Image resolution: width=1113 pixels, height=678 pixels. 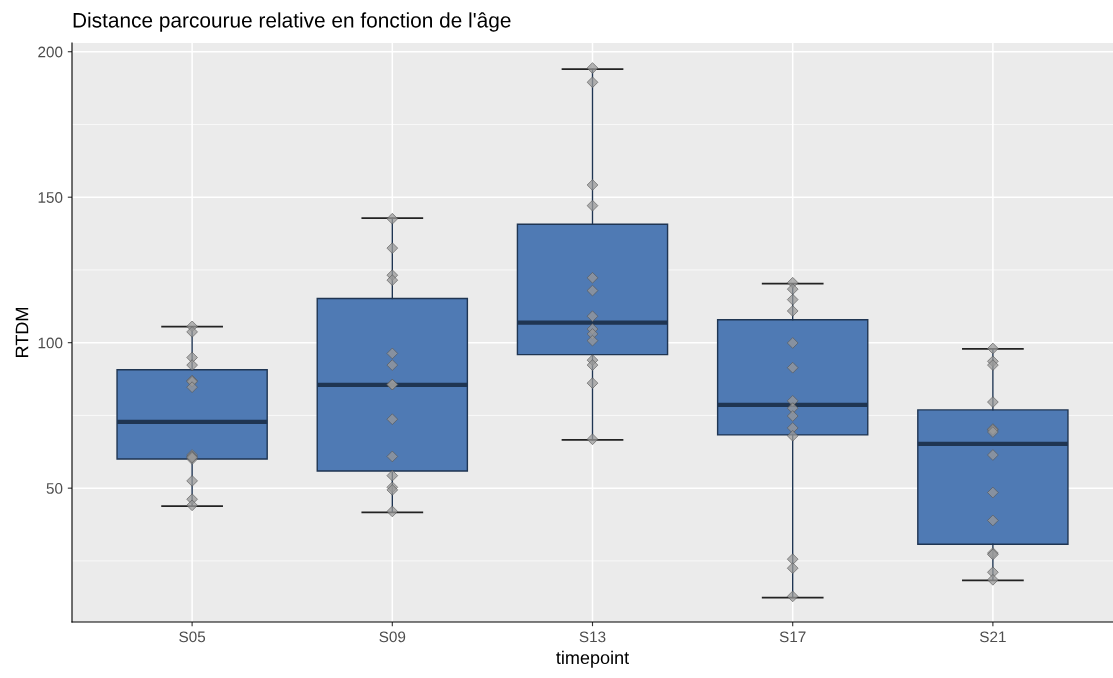 I want to click on x-axis-title: timepoint, so click(x=592, y=659).